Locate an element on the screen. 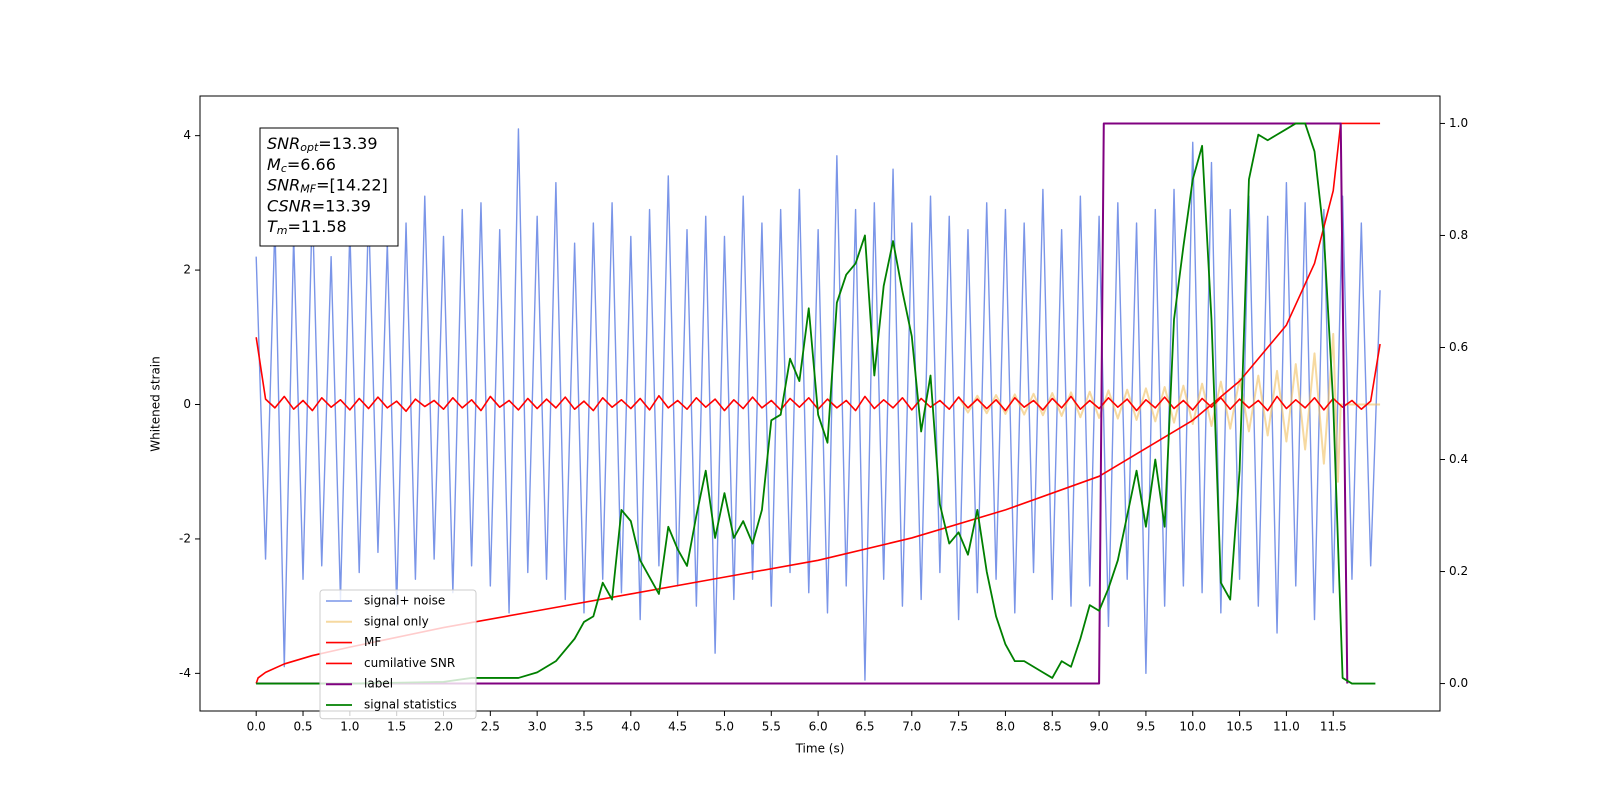 The width and height of the screenshot is (1600, 800). legend-label: signal only is located at coordinates (396, 621).